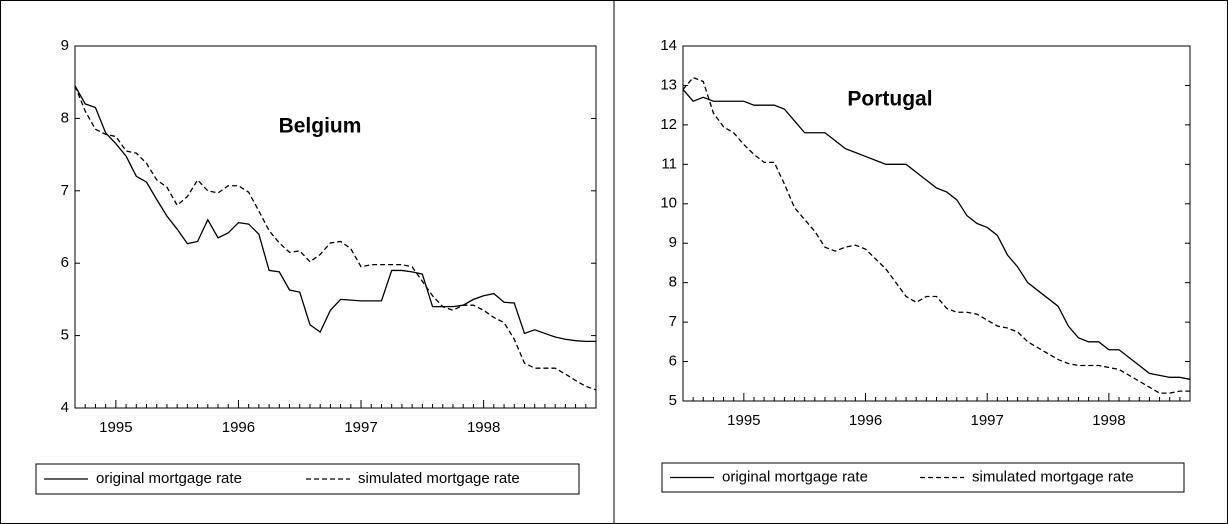  Describe the element at coordinates (669, 163) in the screenshot. I see `y-tick-label: 11` at that location.